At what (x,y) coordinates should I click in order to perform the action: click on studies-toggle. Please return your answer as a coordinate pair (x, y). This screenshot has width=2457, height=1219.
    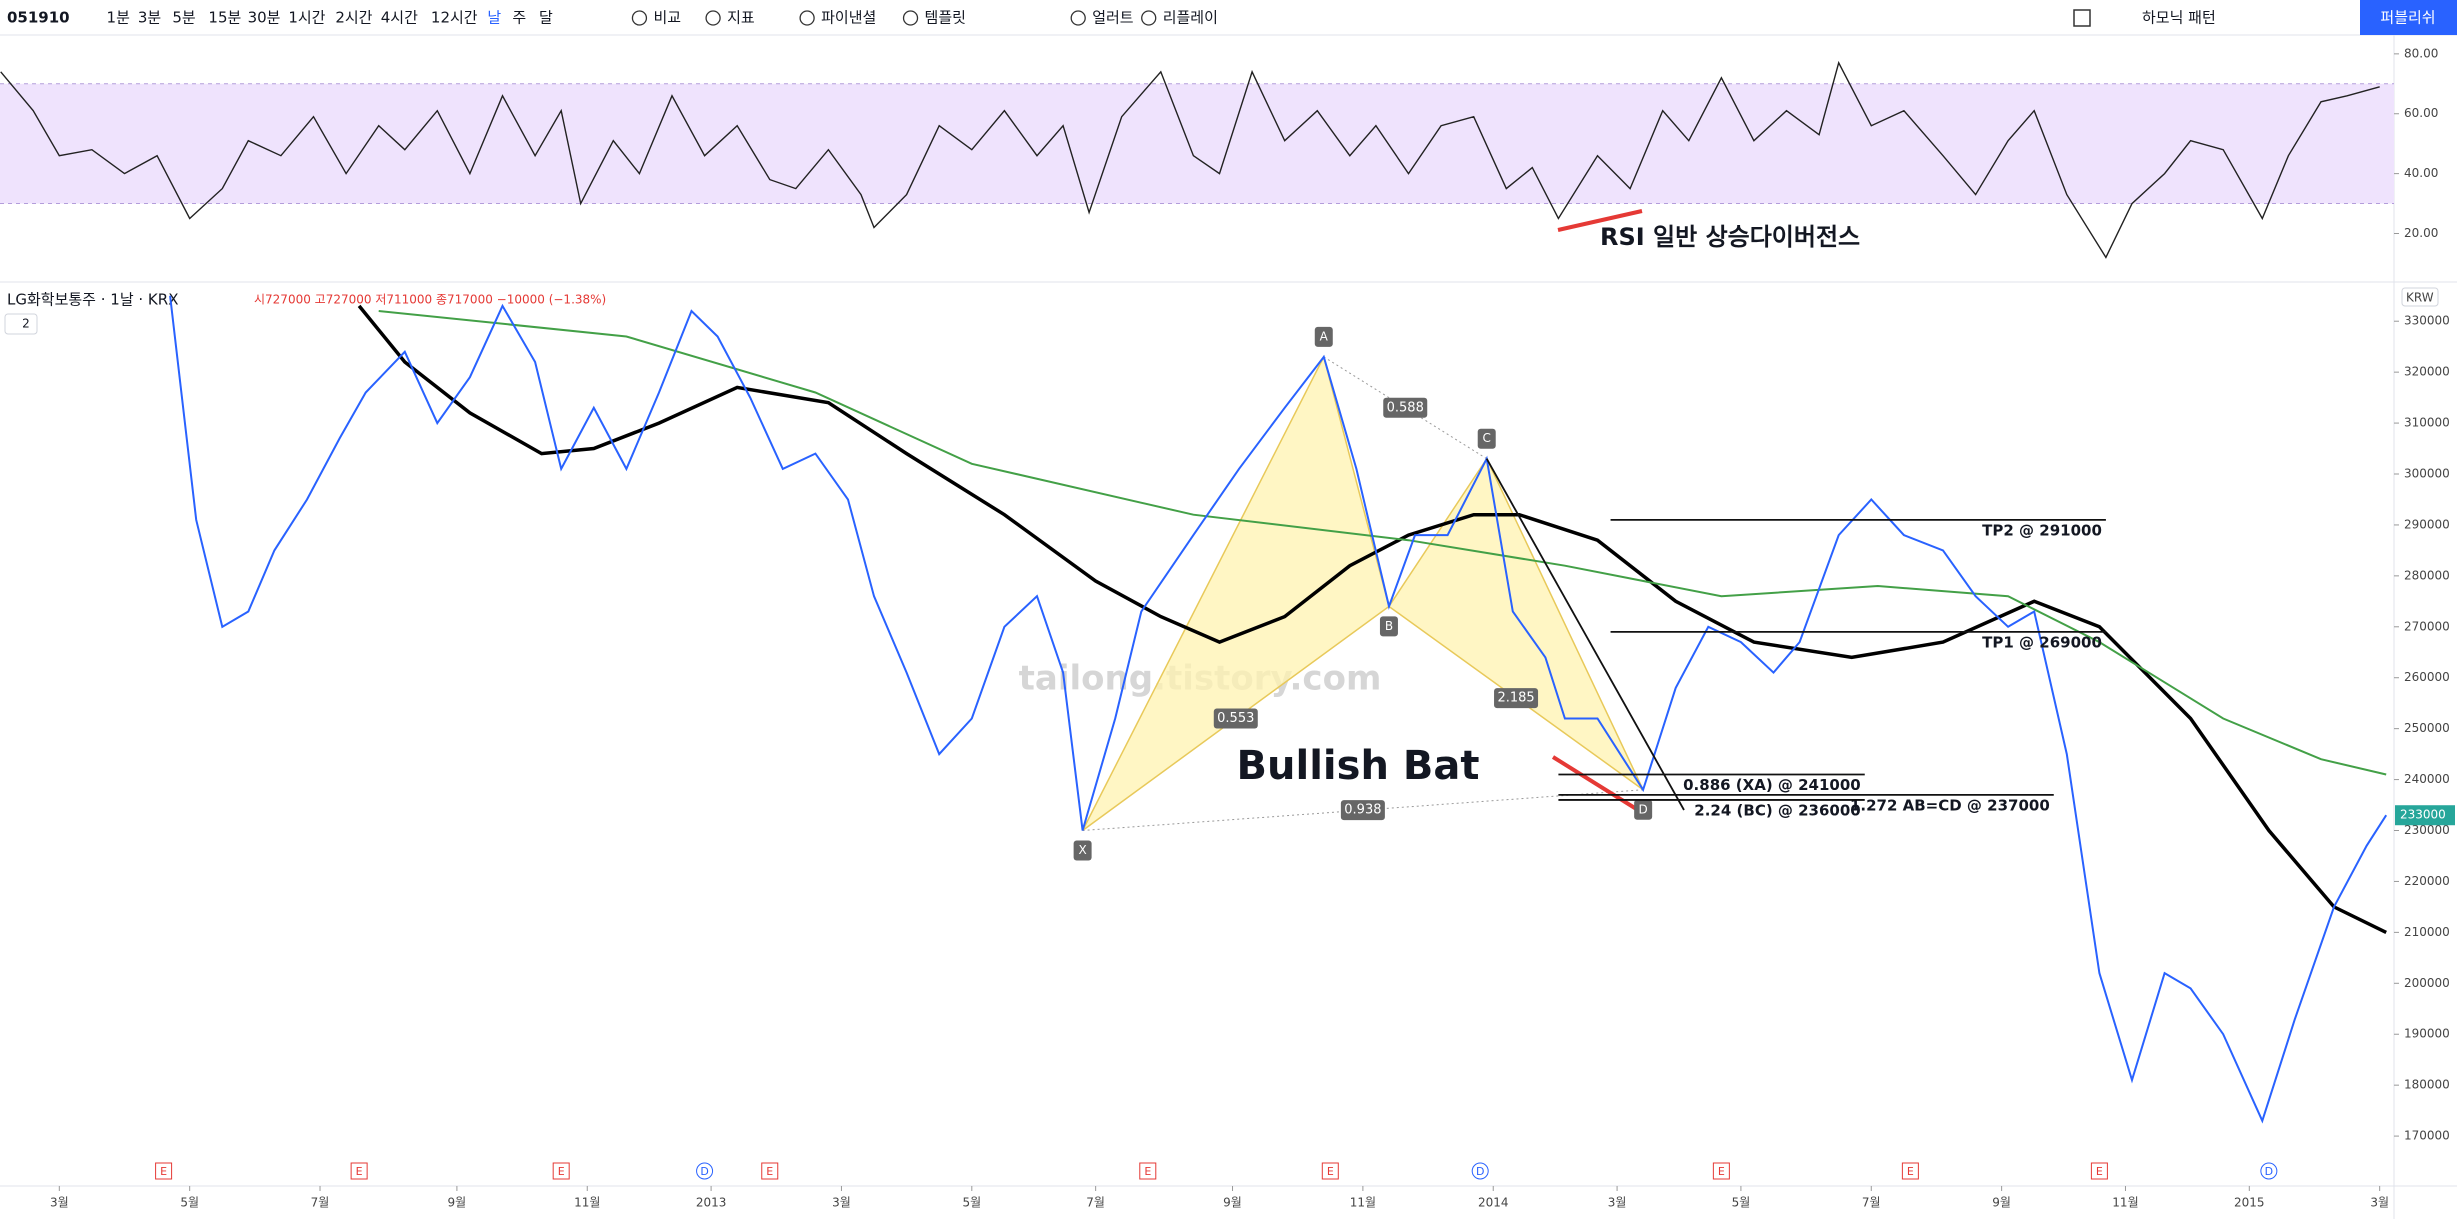
    Looking at the image, I should click on (21, 324).